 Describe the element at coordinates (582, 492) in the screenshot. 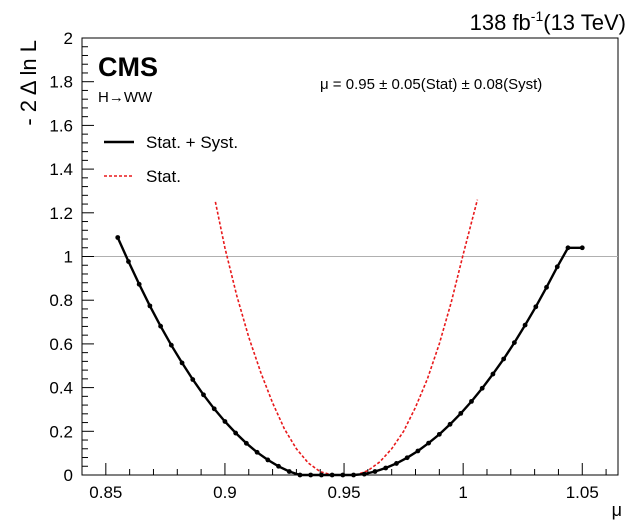

I see `x-tick-label: 1.05` at that location.